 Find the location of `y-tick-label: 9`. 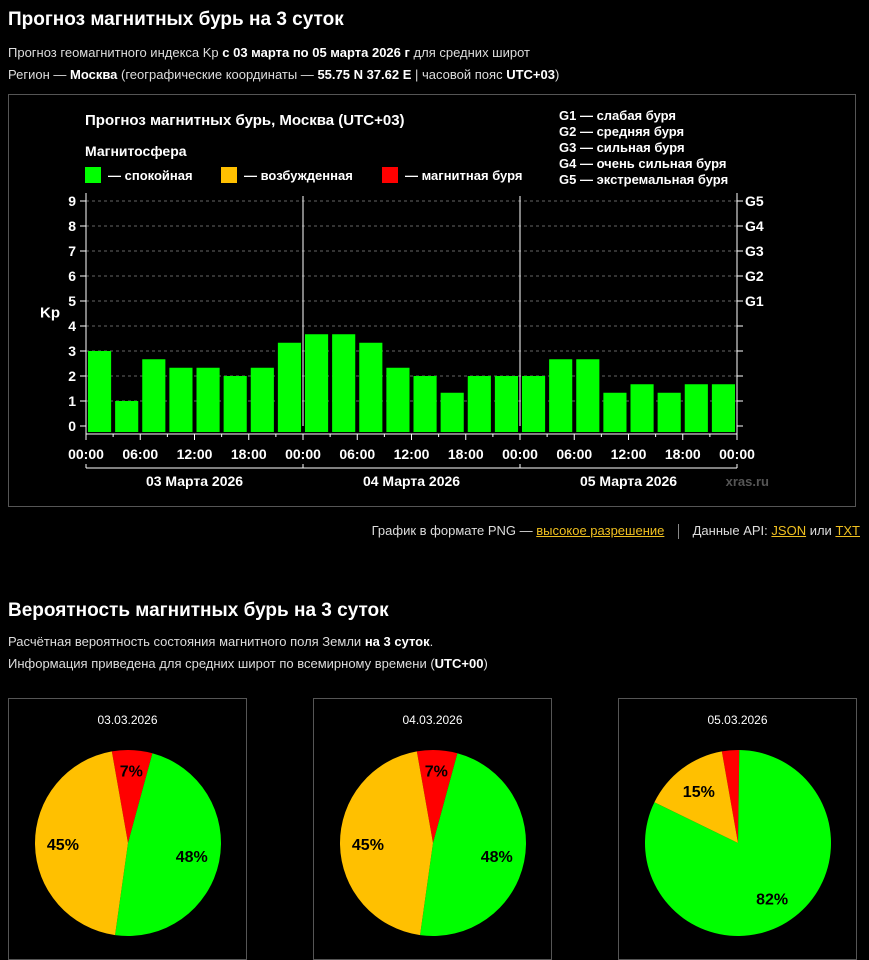

y-tick-label: 9 is located at coordinates (72, 201).